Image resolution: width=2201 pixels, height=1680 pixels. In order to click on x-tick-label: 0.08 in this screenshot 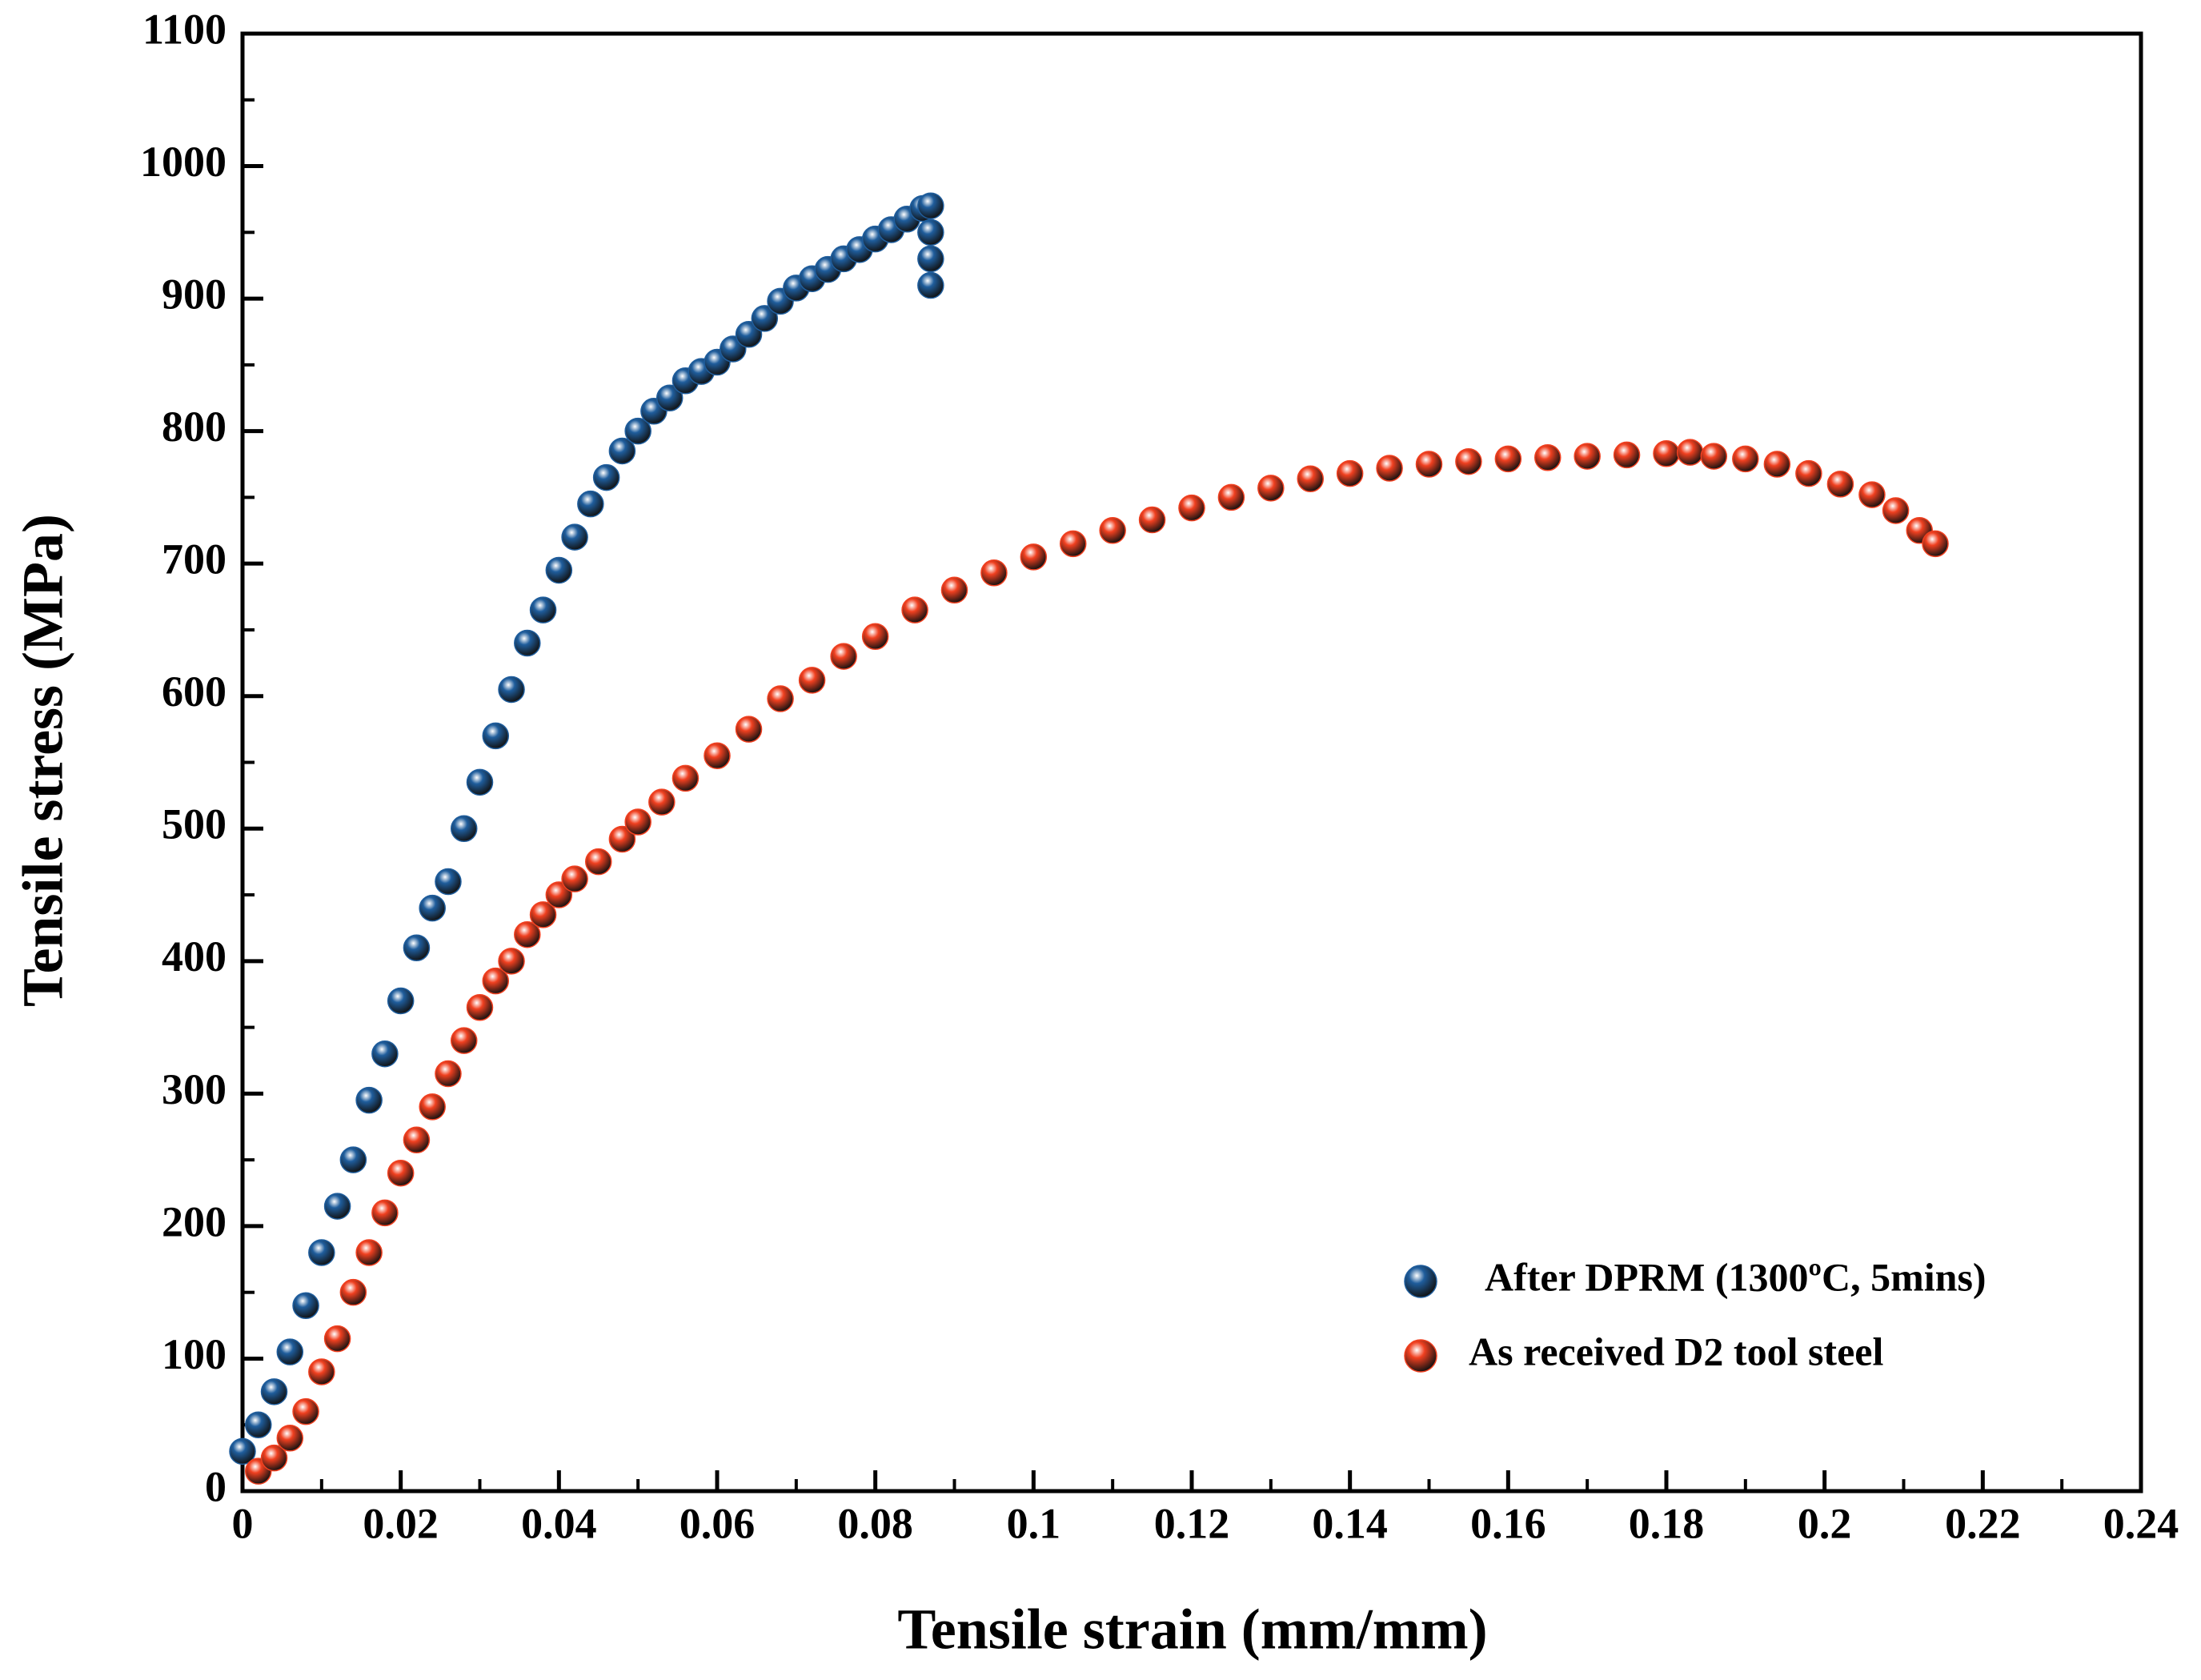, I will do `click(875, 1523)`.